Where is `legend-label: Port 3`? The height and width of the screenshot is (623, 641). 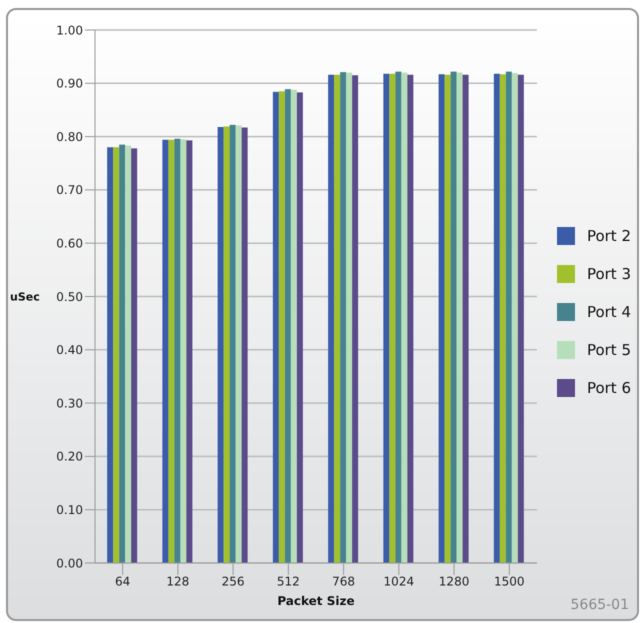 legend-label: Port 3 is located at coordinates (608, 273).